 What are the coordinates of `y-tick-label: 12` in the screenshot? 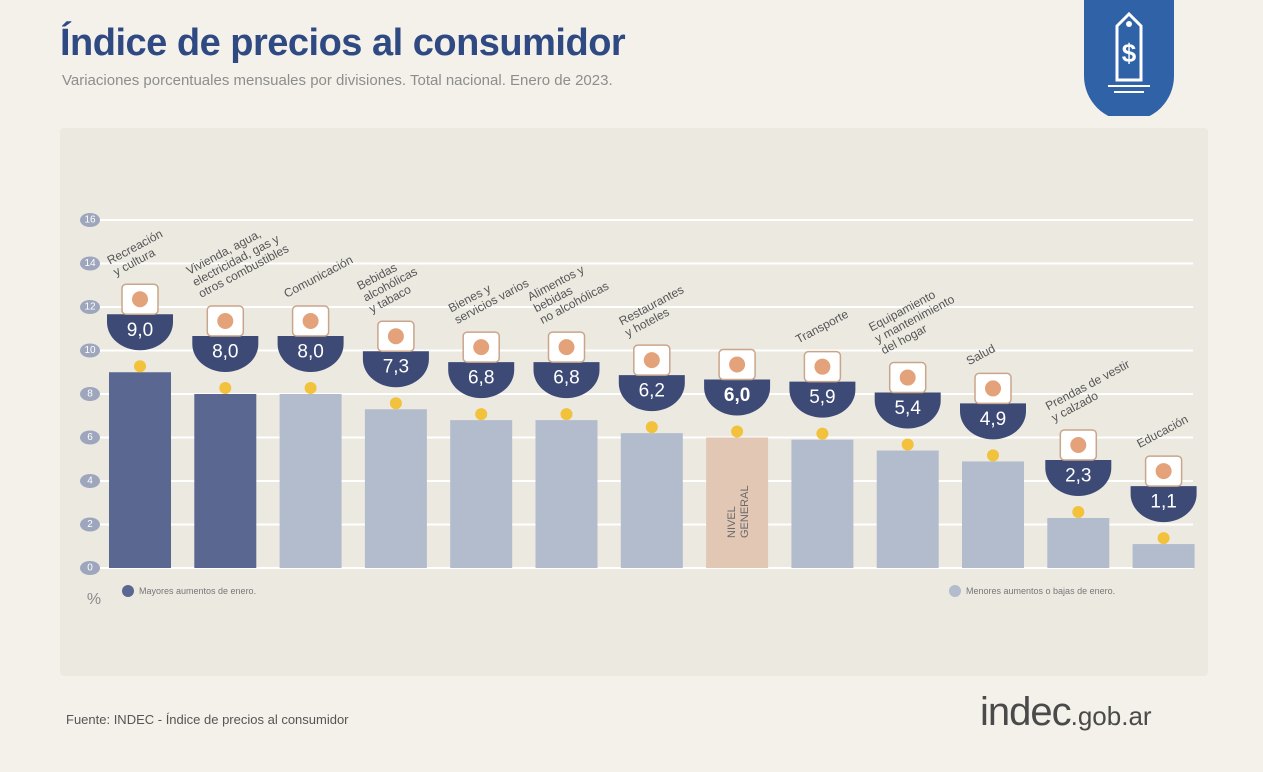 It's located at (90, 307).